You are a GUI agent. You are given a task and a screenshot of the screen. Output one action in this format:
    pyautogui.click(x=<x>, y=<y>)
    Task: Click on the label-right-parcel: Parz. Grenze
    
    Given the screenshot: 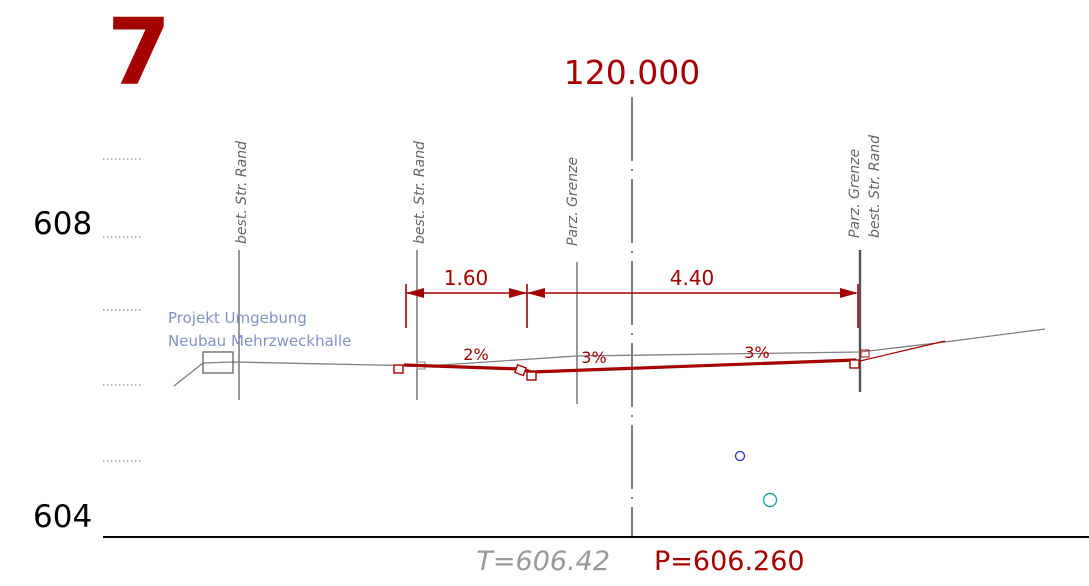 What is the action you would take?
    pyautogui.click(x=855, y=193)
    